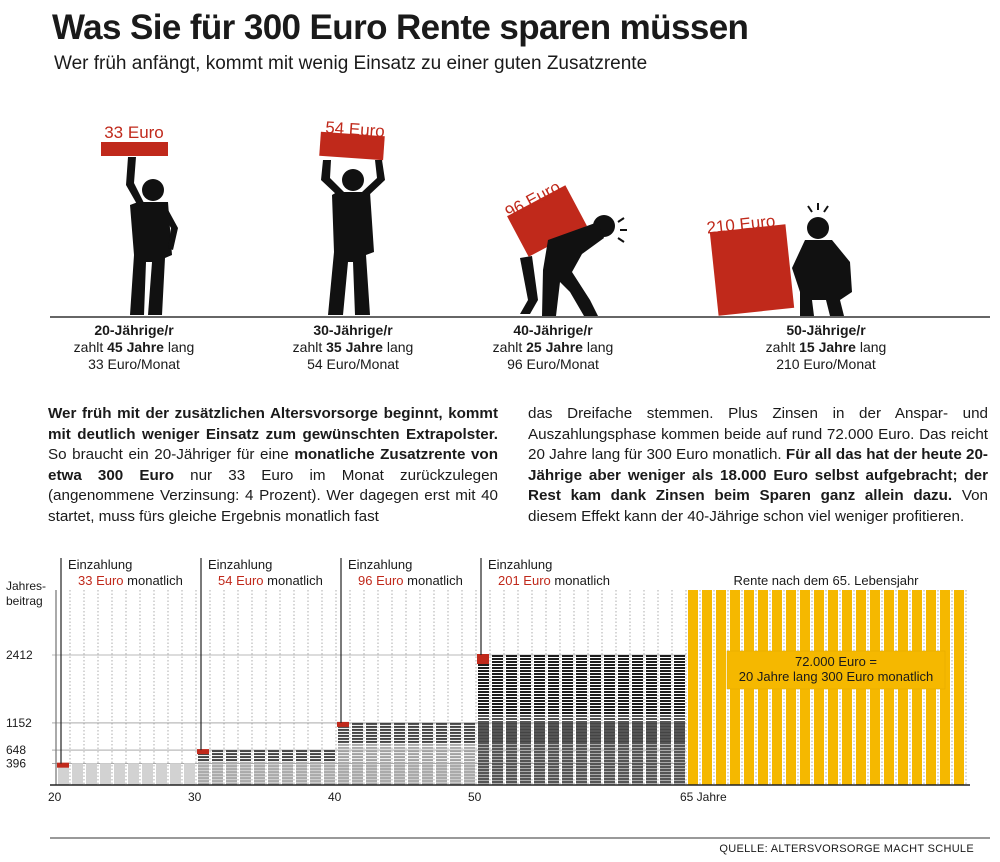 This screenshot has width=1000, height=862. I want to click on callout-title: Einzahlung, so click(520, 564).